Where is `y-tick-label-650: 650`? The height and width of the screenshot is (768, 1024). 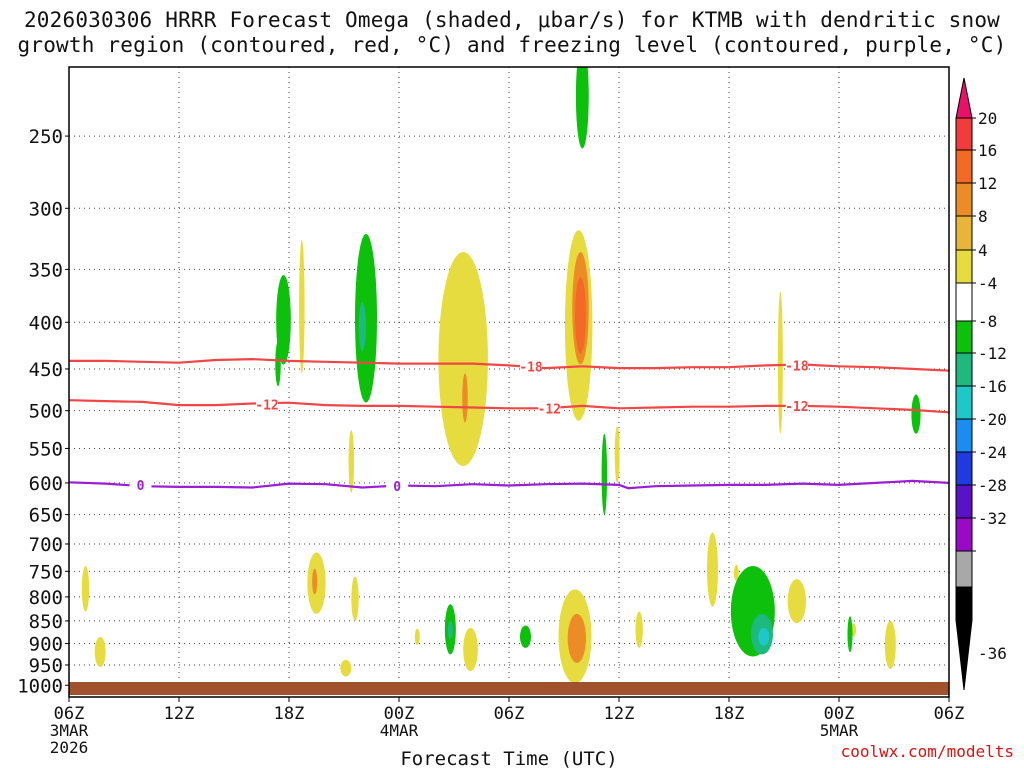
y-tick-label-650: 650 is located at coordinates (46, 516).